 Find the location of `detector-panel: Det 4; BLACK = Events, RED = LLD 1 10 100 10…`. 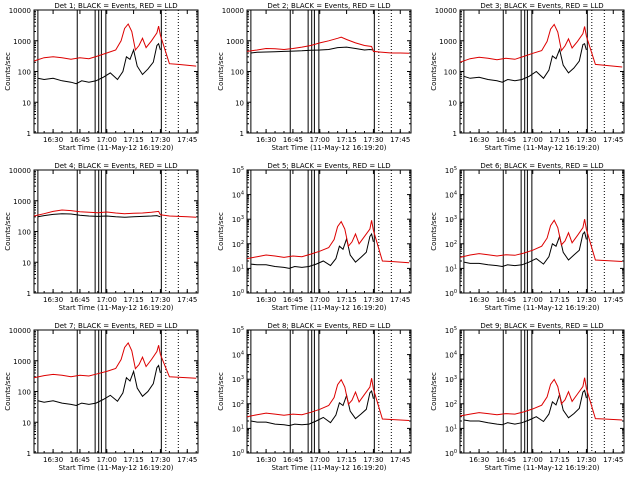

detector-panel: Det 4; BLACK = Events, RED = LLD 1 10 100 10… is located at coordinates (106, 240).